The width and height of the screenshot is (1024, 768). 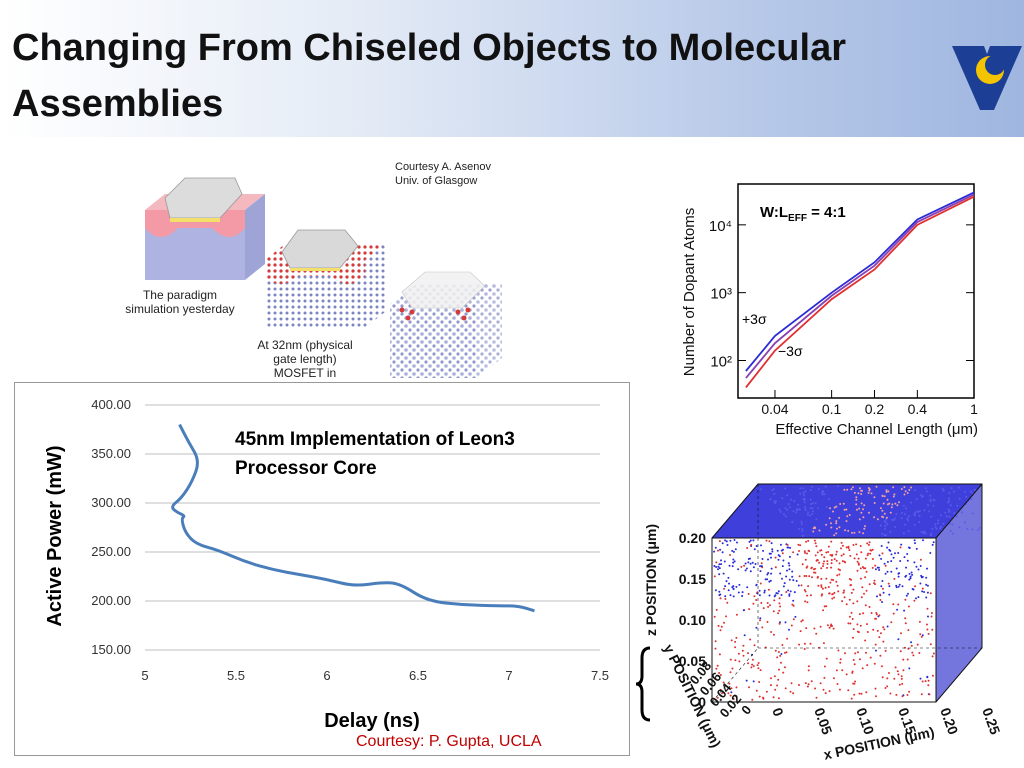 What do you see at coordinates (651, 580) in the screenshot?
I see `z-axis-label: z POSITION (μm)` at bounding box center [651, 580].